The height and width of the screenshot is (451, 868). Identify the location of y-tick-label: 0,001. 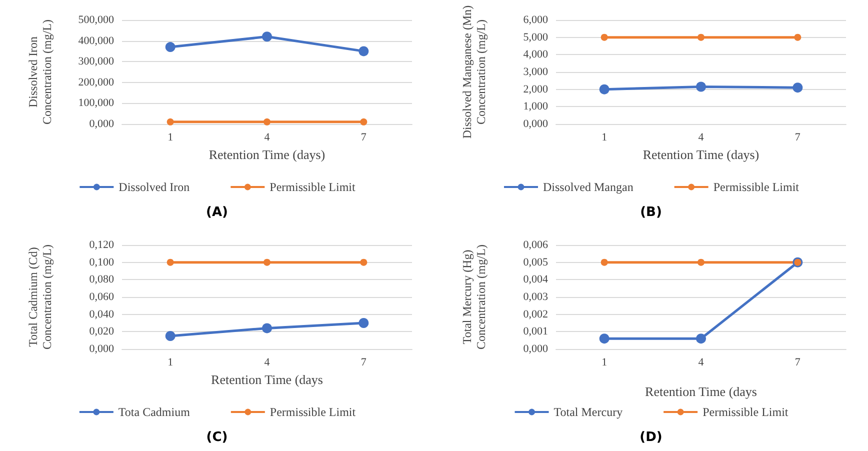
(535, 332).